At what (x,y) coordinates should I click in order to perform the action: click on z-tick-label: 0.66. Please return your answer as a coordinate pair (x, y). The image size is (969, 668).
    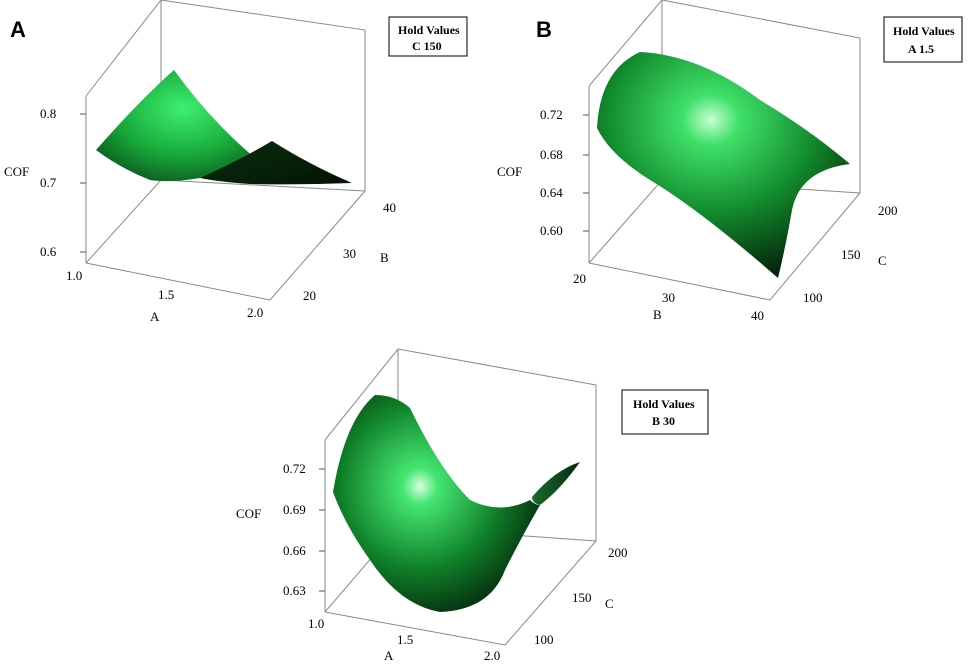
    Looking at the image, I should click on (294, 550).